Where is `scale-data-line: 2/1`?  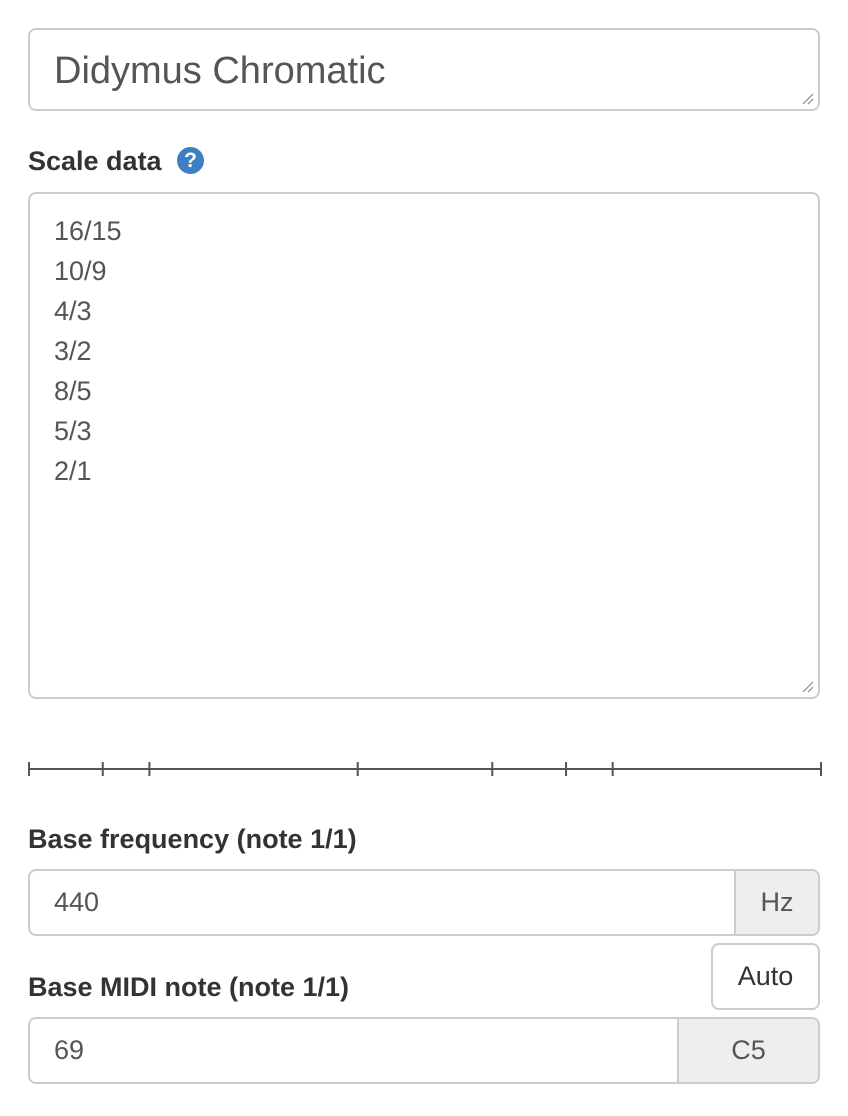
scale-data-line: 2/1 is located at coordinates (73, 471).